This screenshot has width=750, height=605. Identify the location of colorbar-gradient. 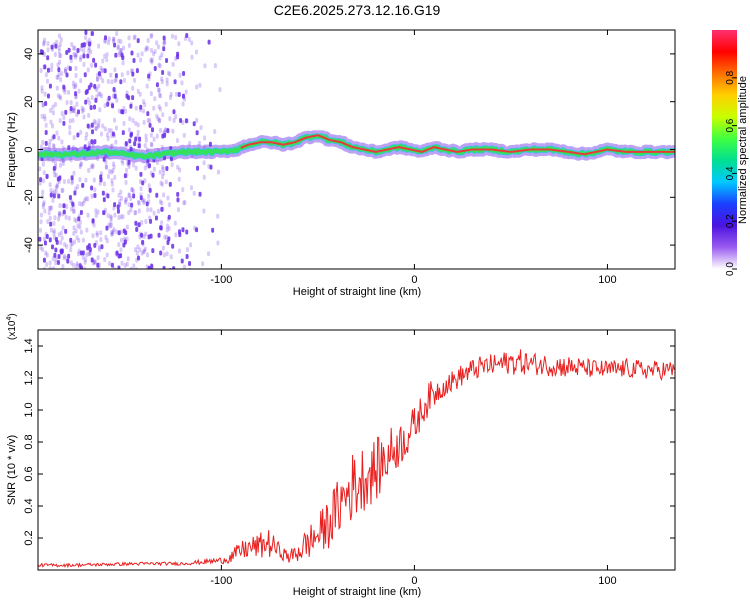
(724, 149).